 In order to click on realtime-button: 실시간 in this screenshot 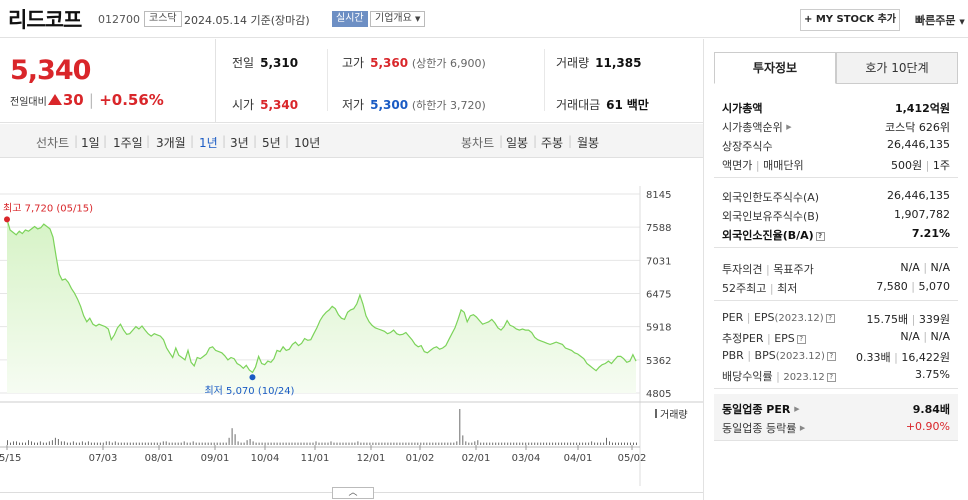, I will do `click(350, 19)`.